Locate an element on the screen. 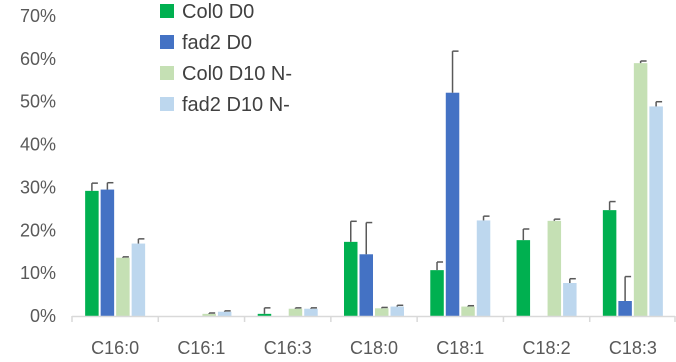 This screenshot has height=362, width=676. bar-col0-d10-n--c16-0 is located at coordinates (123, 286).